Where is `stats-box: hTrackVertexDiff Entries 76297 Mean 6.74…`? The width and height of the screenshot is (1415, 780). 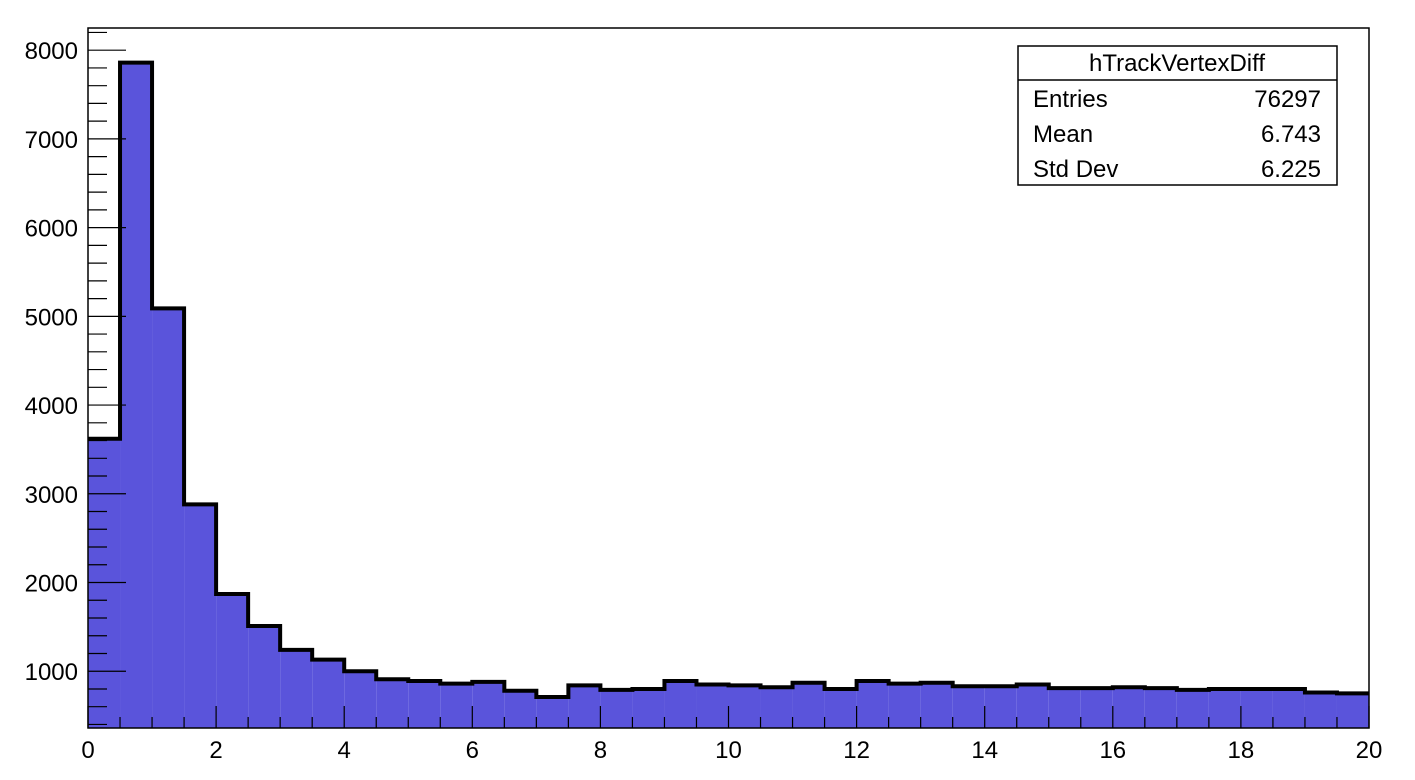
stats-box: hTrackVertexDiff Entries 76297 Mean 6.74… is located at coordinates (1177, 115).